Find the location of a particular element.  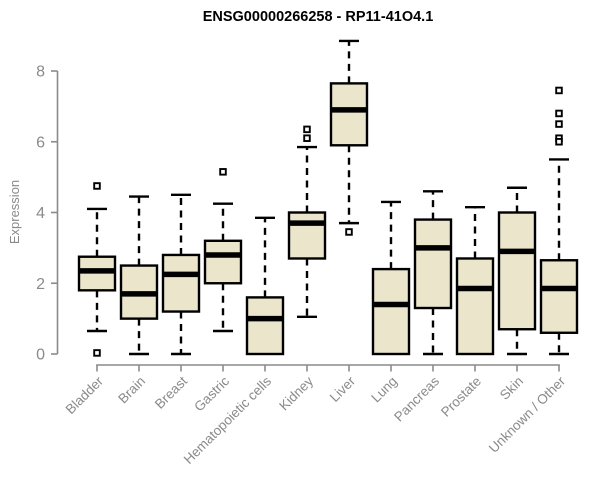

x-category-label: Breast is located at coordinates (171, 392).